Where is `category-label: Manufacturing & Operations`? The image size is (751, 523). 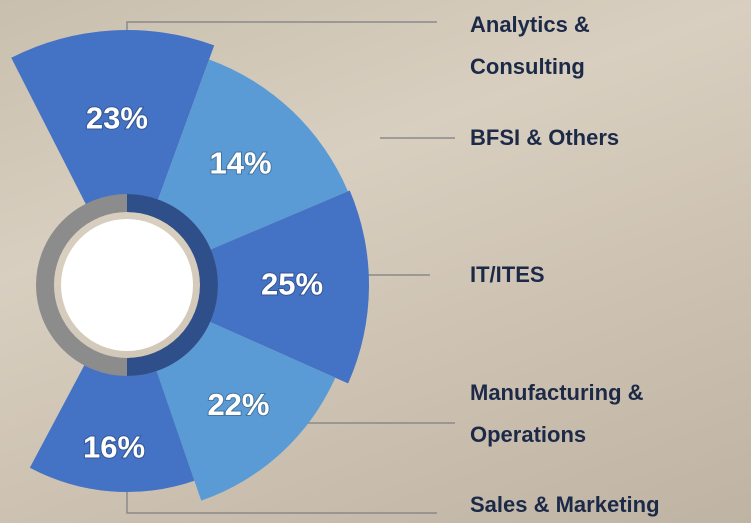 category-label: Manufacturing & Operations is located at coordinates (557, 413).